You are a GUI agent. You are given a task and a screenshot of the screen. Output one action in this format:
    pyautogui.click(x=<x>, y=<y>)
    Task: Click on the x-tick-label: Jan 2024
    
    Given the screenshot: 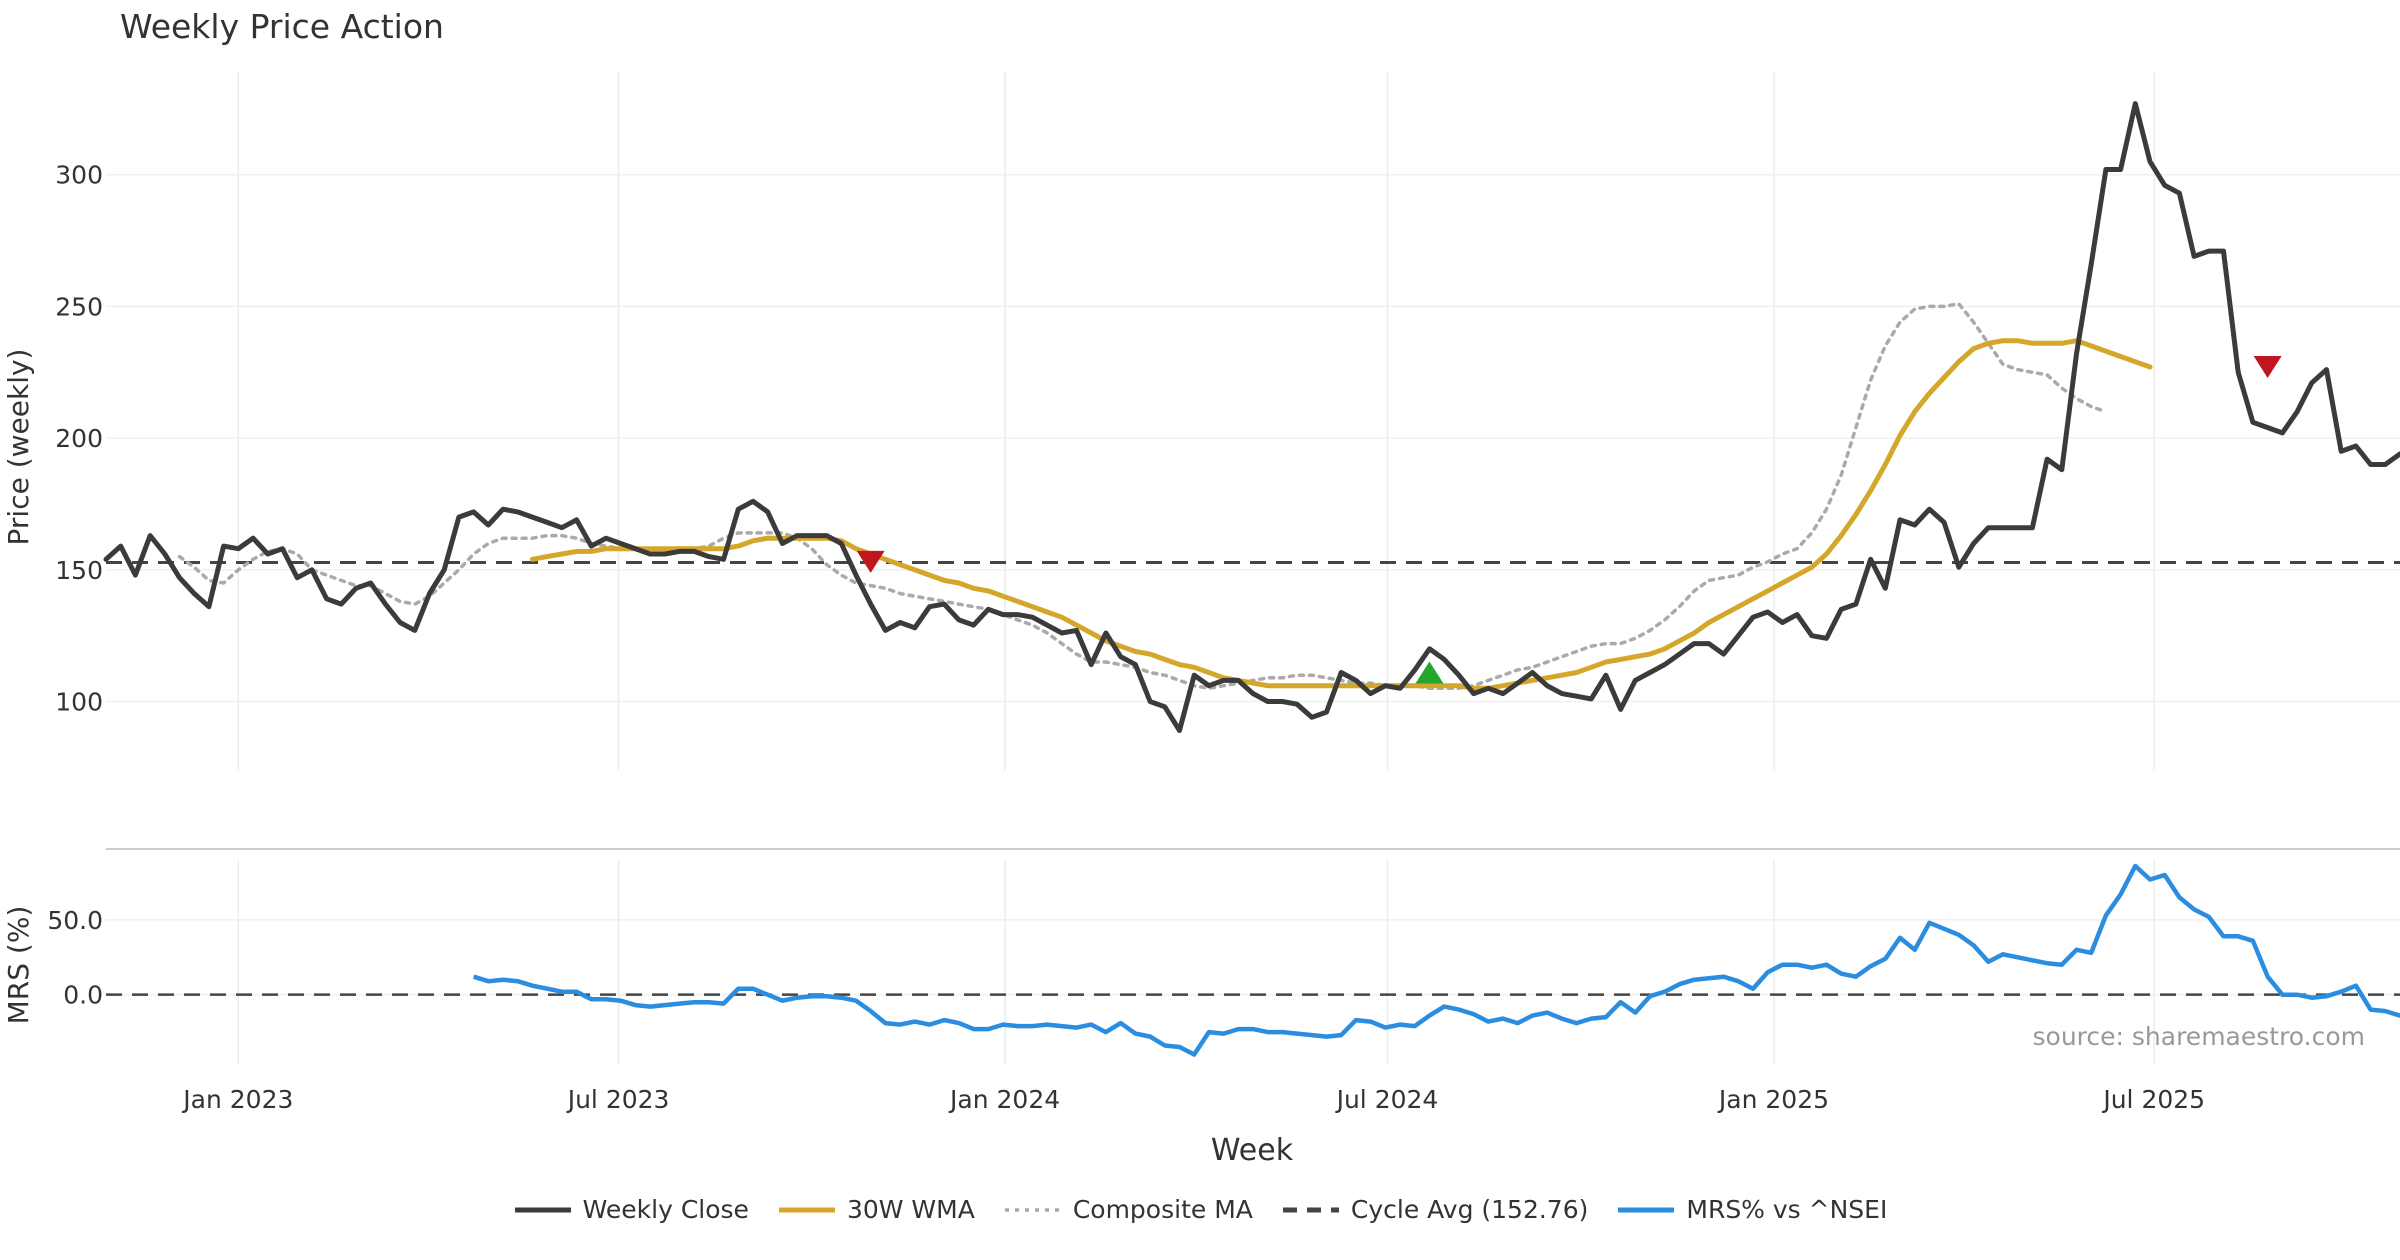 What is the action you would take?
    pyautogui.click(x=1004, y=1099)
    